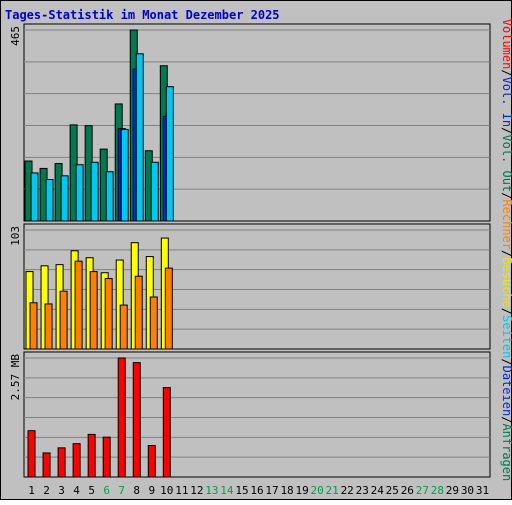  I want to click on x-tick-label: 8, so click(136, 490).